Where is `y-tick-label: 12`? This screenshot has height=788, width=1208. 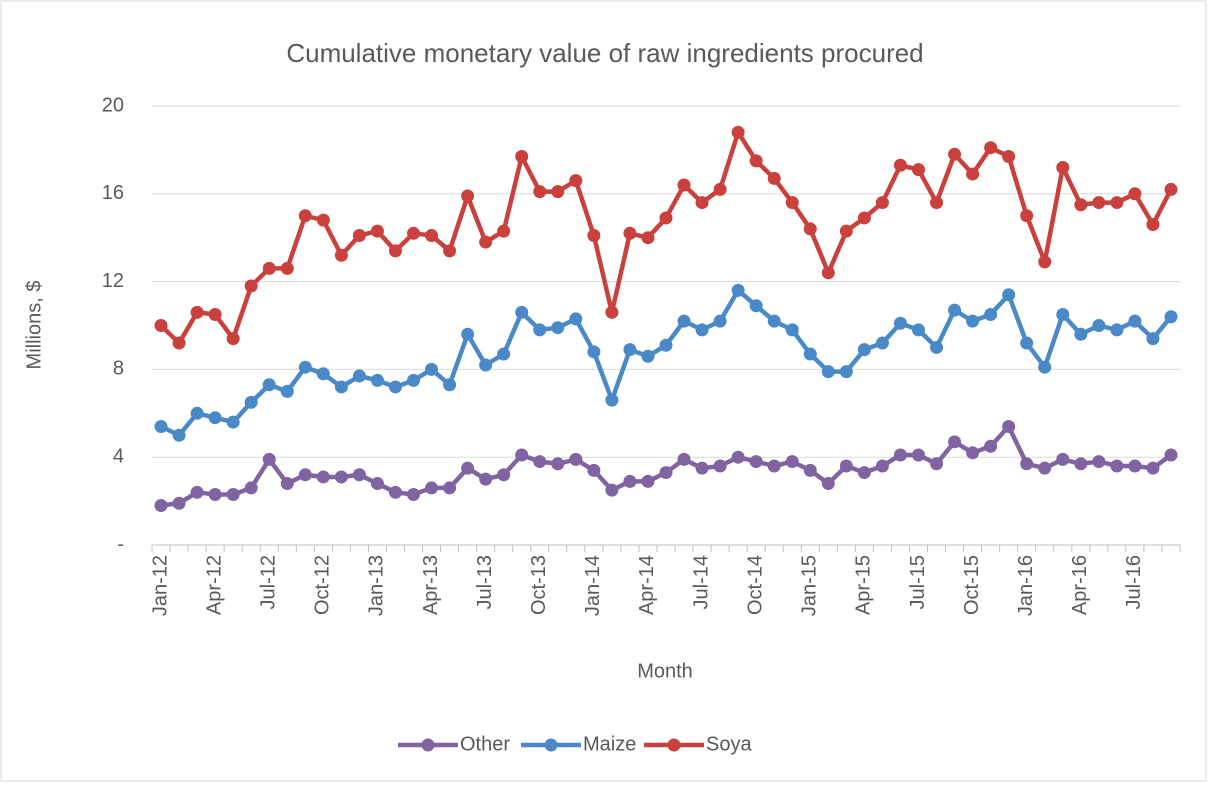 y-tick-label: 12 is located at coordinates (113, 281).